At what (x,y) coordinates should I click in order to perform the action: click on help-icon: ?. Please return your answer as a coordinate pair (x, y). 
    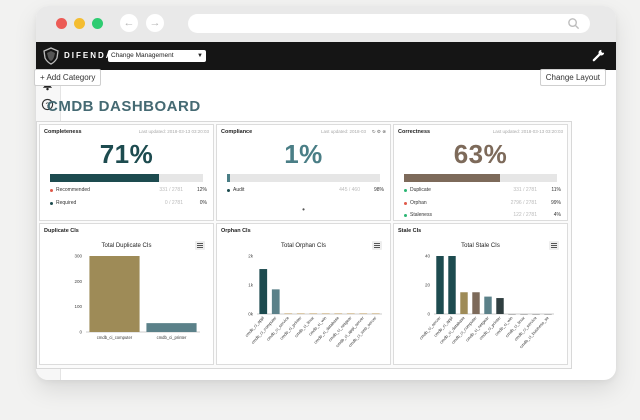
    Looking at the image, I should click on (47, 104).